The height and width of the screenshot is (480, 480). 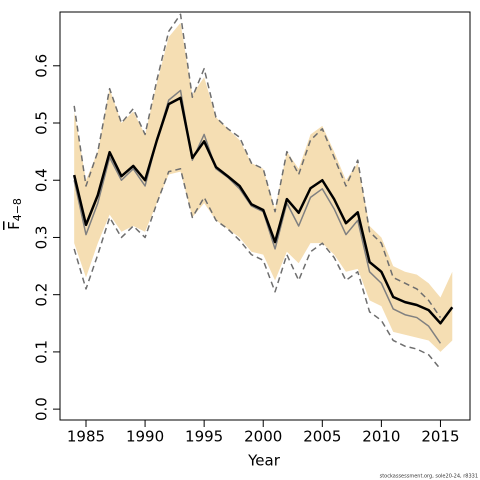 I want to click on x-tick-label: 2000, so click(x=263, y=437).